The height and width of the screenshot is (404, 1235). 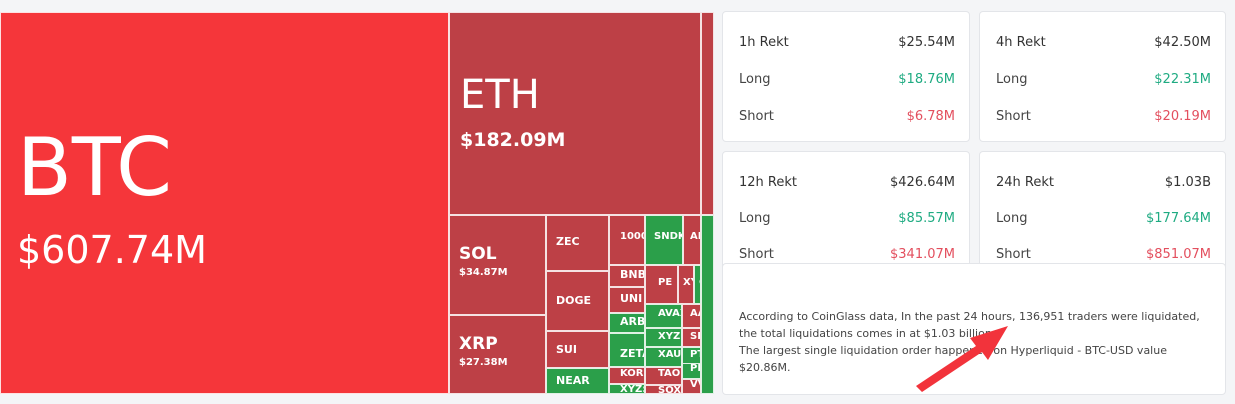 What do you see at coordinates (670, 354) in the screenshot?
I see `tile-symbol: XAU` at bounding box center [670, 354].